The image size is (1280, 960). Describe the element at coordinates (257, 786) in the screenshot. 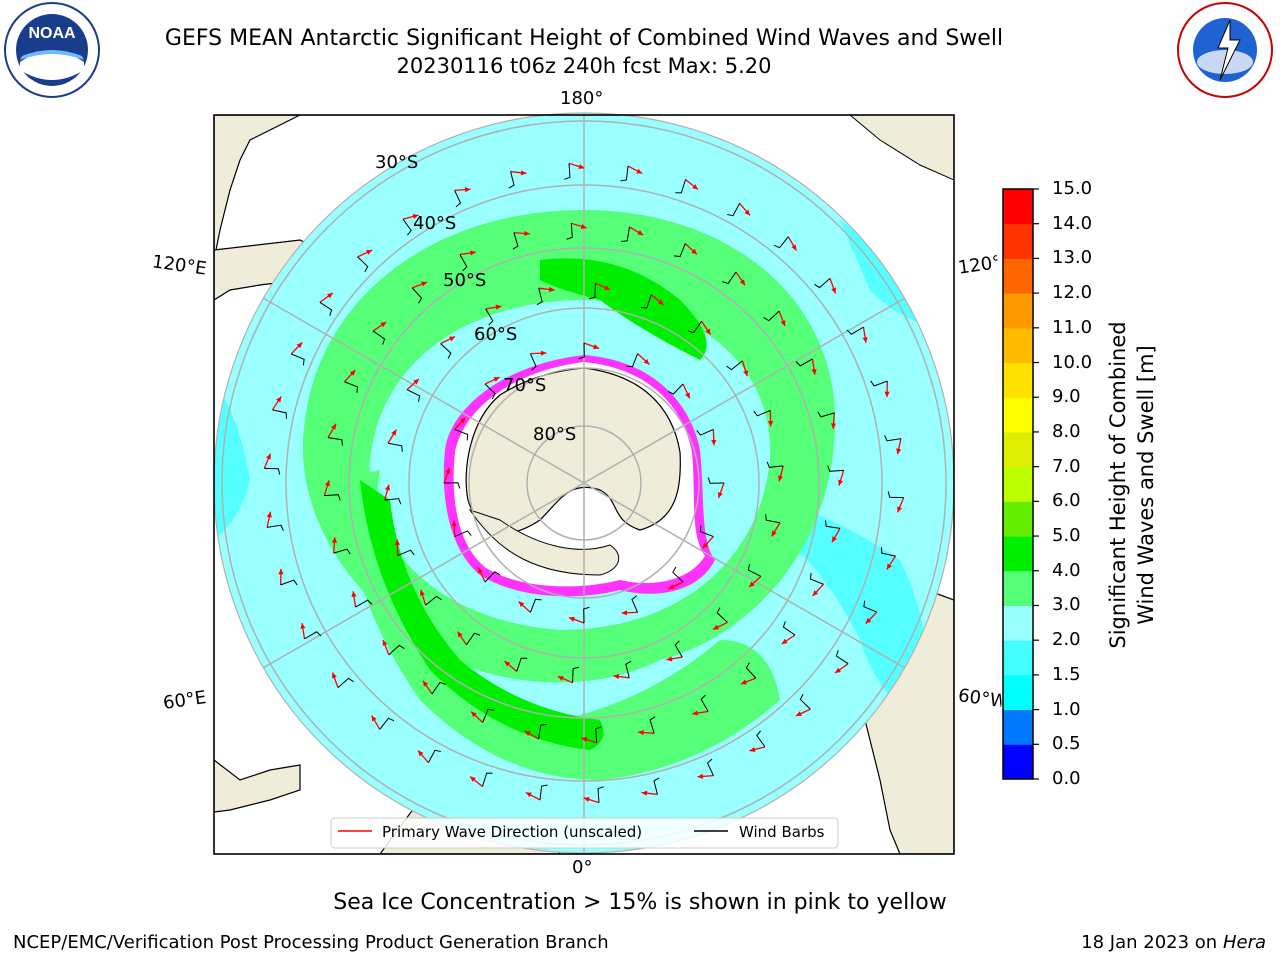

I see `madagascar-landmass` at that location.